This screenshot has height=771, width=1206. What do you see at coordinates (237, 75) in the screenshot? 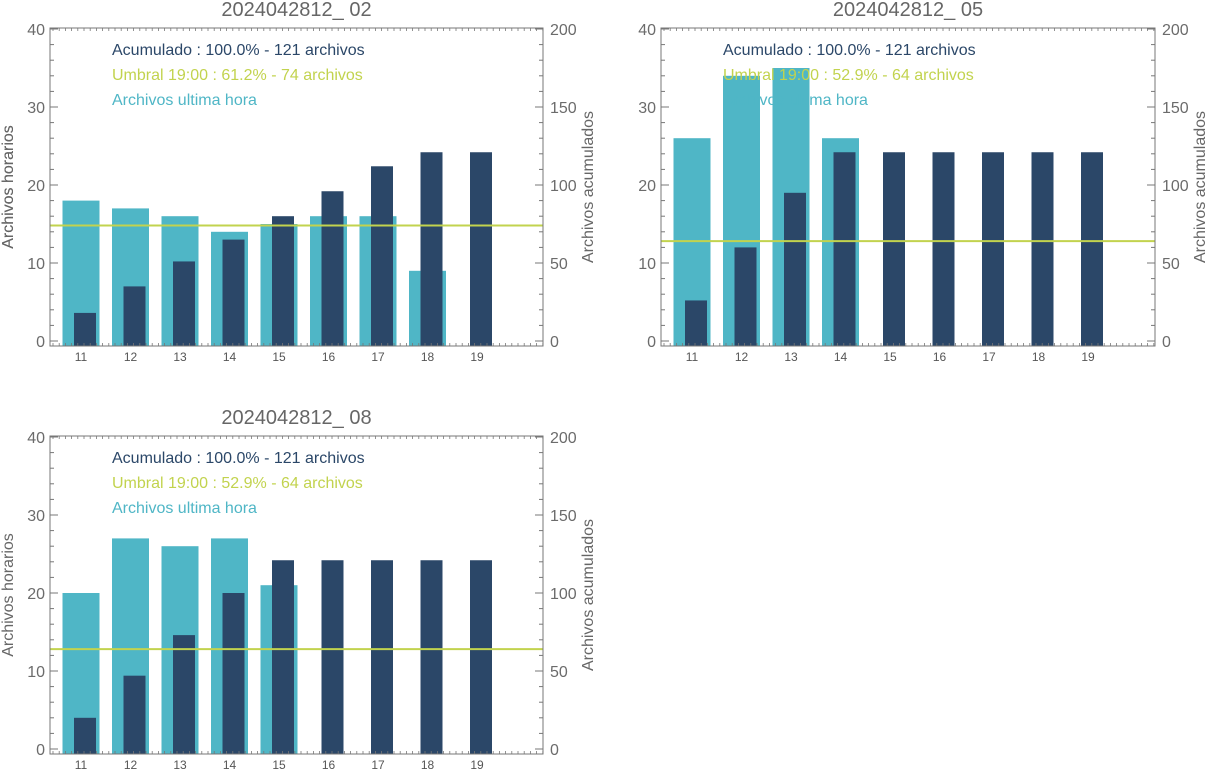
I see `legend-entry-2: Umbral 19:00 : 61.2% - 74 archivos` at bounding box center [237, 75].